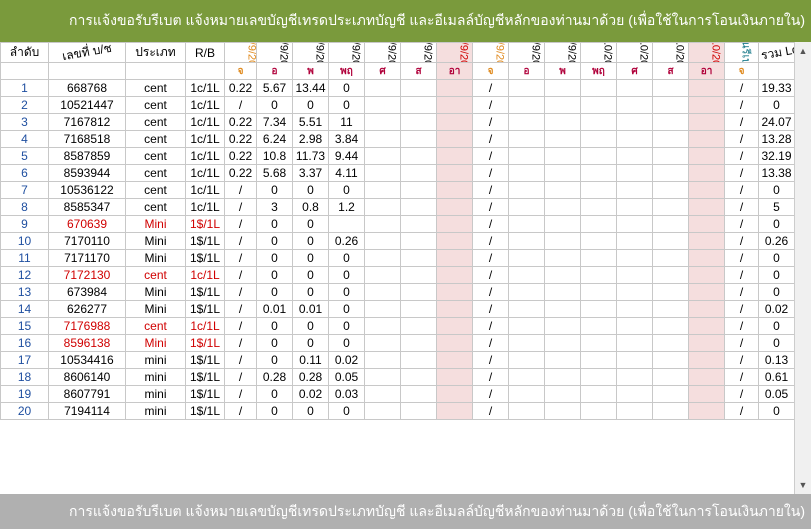 The height and width of the screenshot is (529, 811). What do you see at coordinates (274, 122) in the screenshot?
I see `day-value: 7.34` at bounding box center [274, 122].